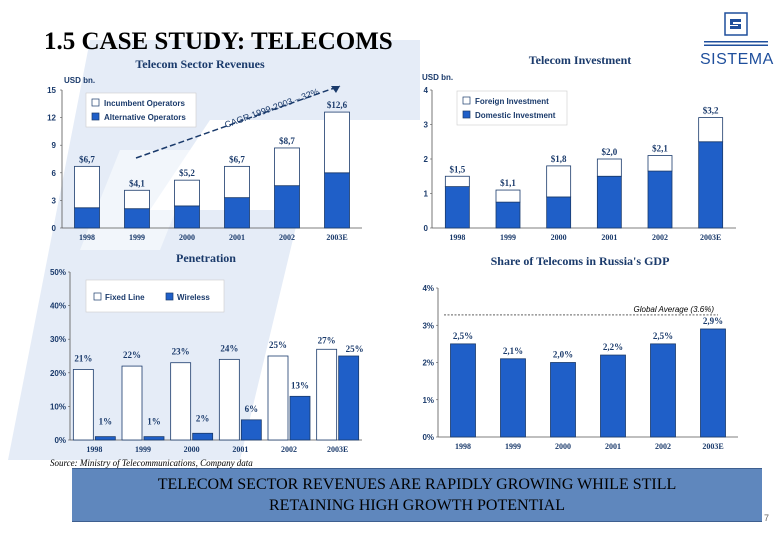 This screenshot has width=780, height=540. Describe the element at coordinates (187, 237) in the screenshot. I see `chart1-x-tick-label: 2000` at that location.